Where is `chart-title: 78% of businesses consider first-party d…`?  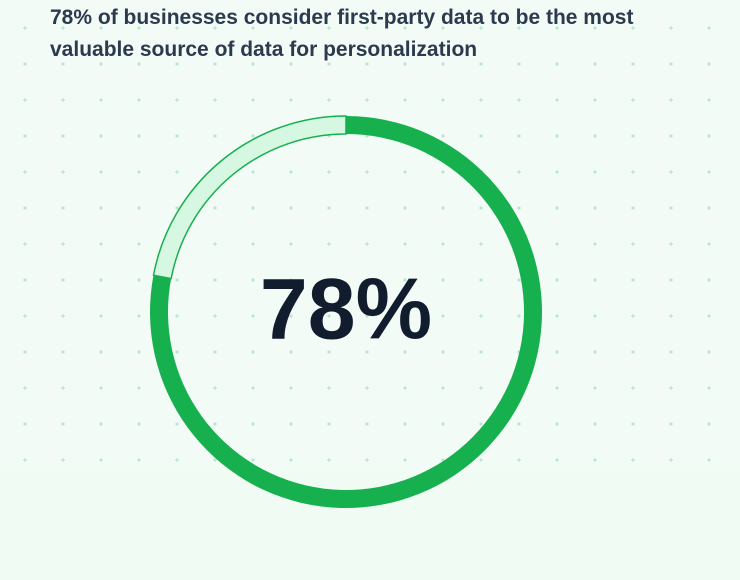
chart-title: 78% of businesses consider first-party d… is located at coordinates (342, 33).